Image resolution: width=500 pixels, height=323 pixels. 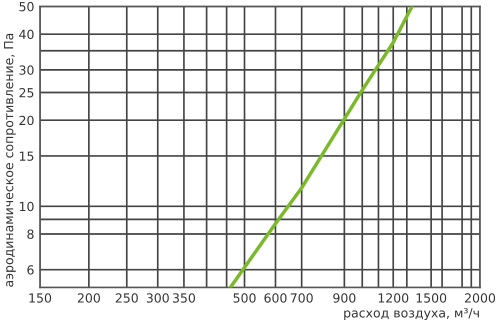 What do you see at coordinates (127, 298) in the screenshot?
I see `x-tick-label: 250` at bounding box center [127, 298].